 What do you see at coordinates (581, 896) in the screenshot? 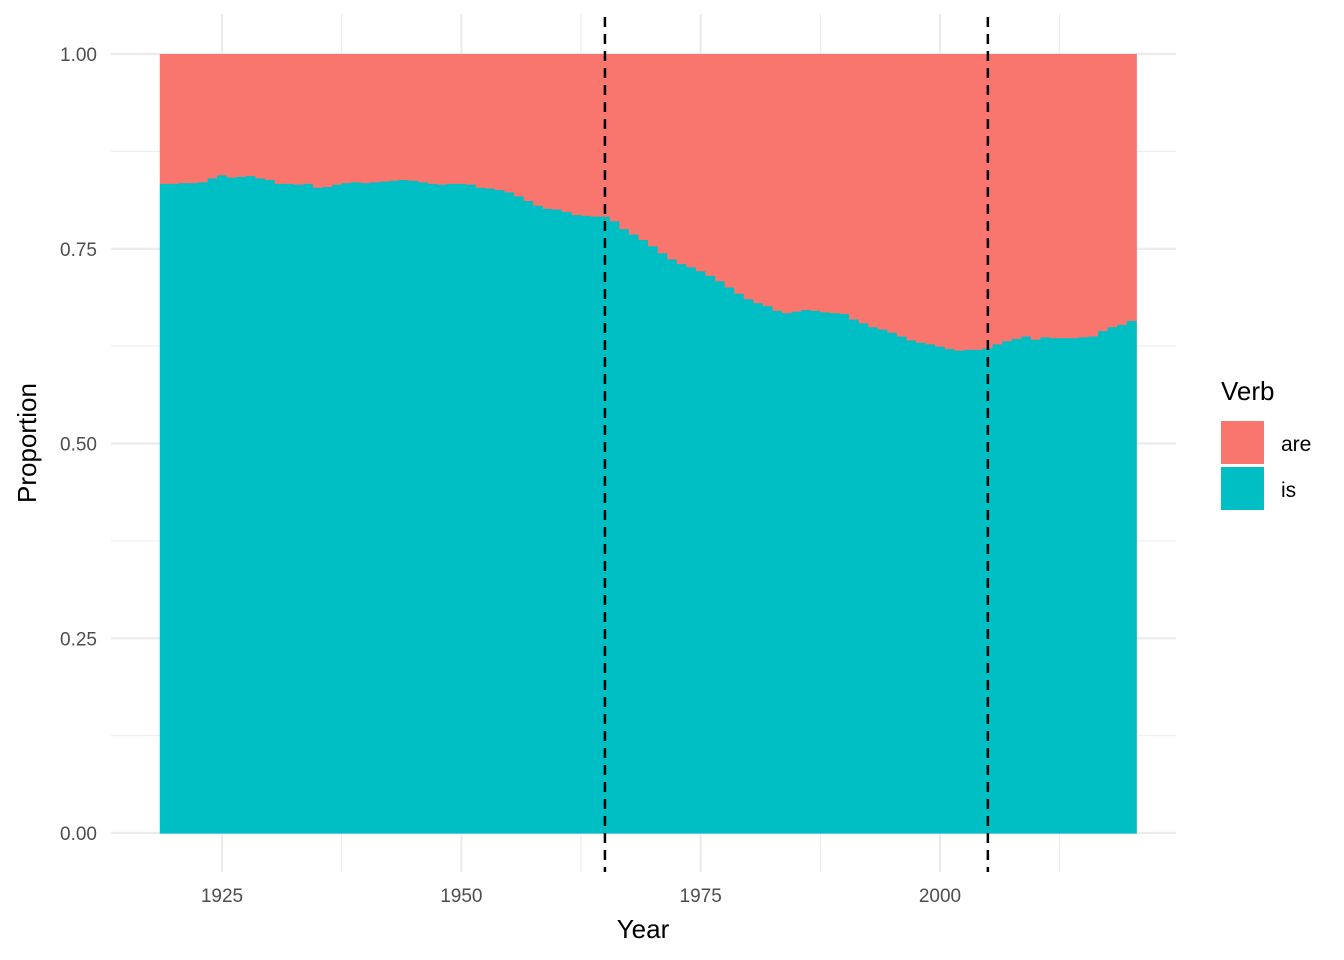
I see `x-axis-ticks: 1925 1950 1975 2000` at bounding box center [581, 896].